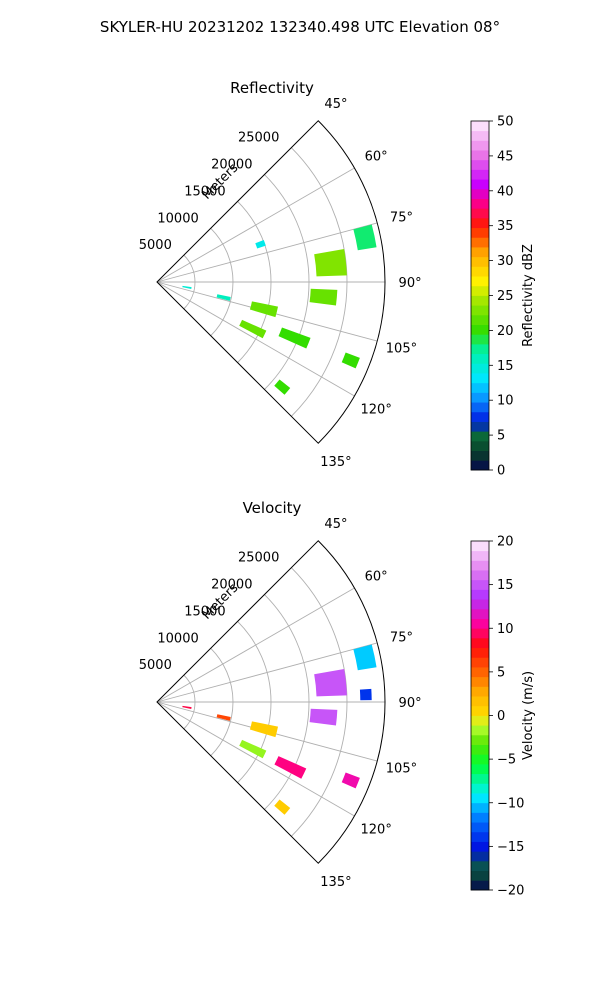 The height and width of the screenshot is (1000, 600). I want to click on colorbar-tick-label: 50, so click(505, 122).